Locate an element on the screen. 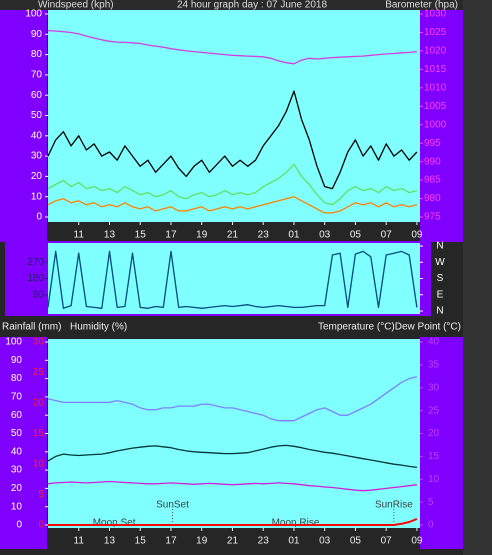 The image size is (492, 555). x-tick-label: 05 is located at coordinates (356, 541).